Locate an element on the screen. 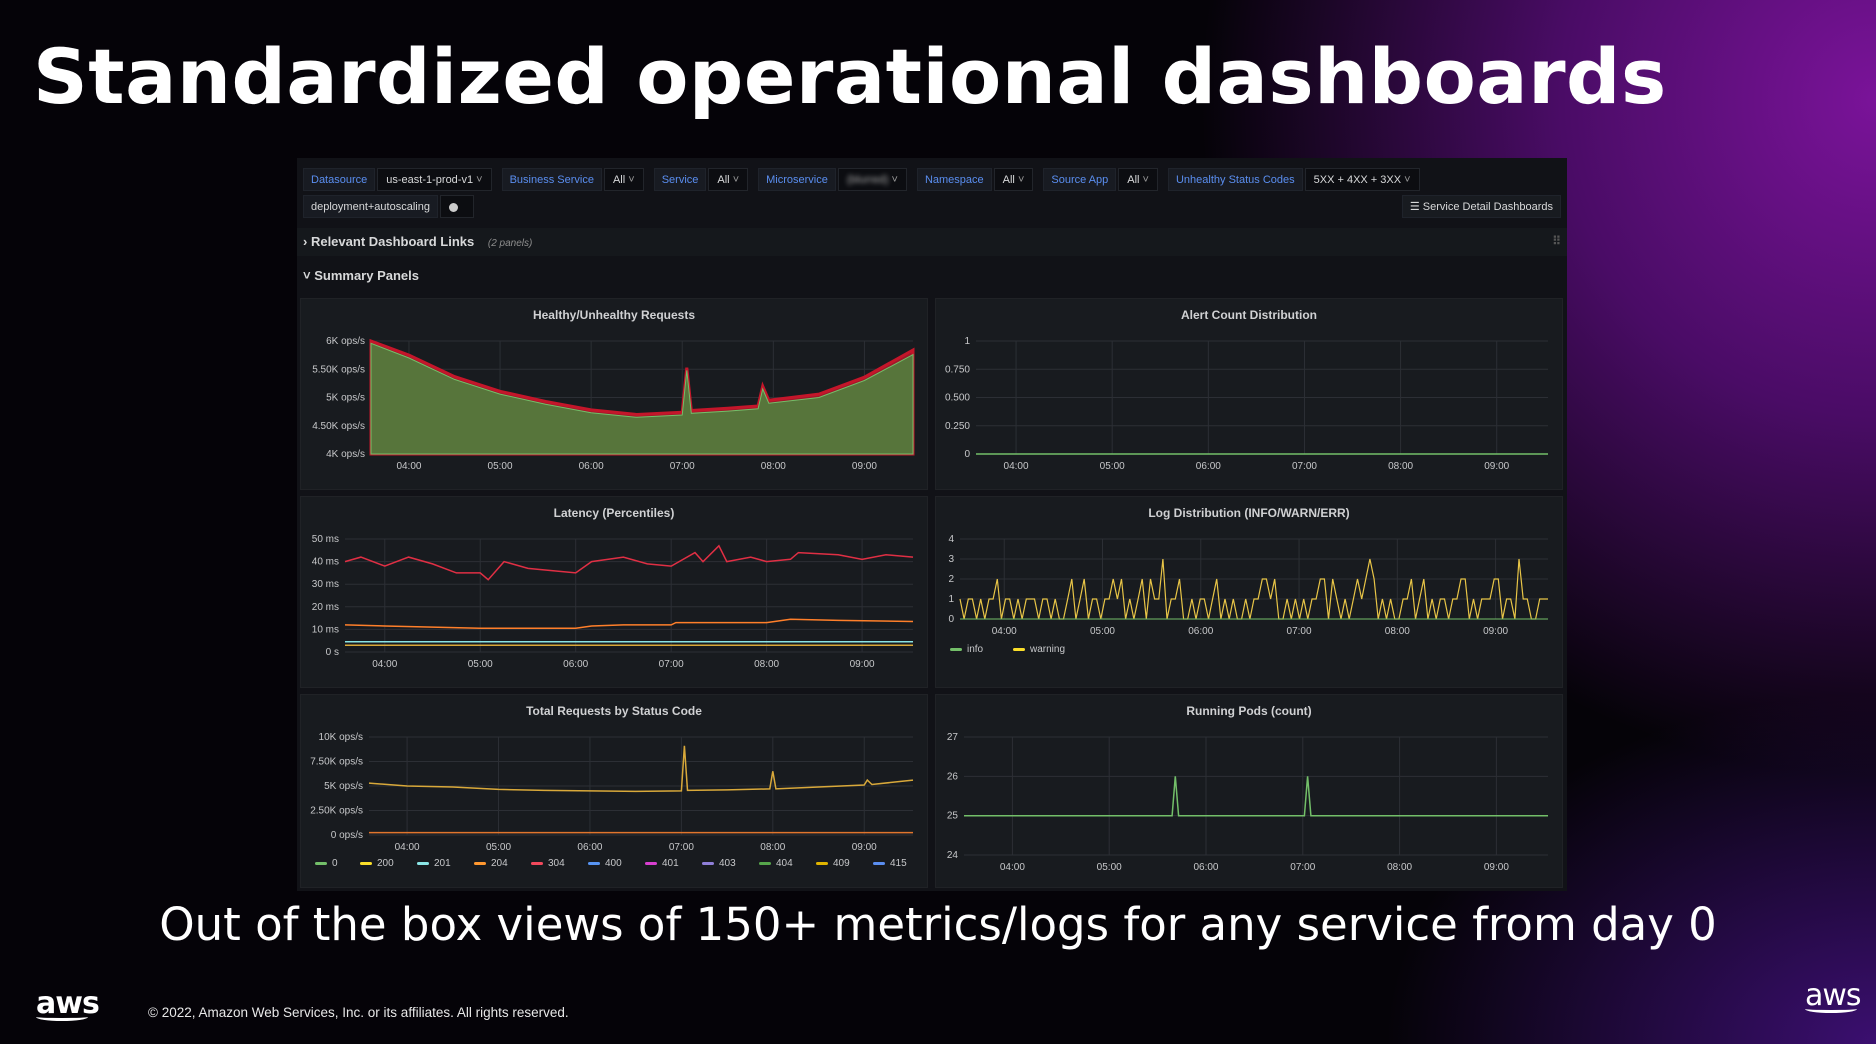 The image size is (1876, 1044). y-tick-label: 30 ms is located at coordinates (325, 584).